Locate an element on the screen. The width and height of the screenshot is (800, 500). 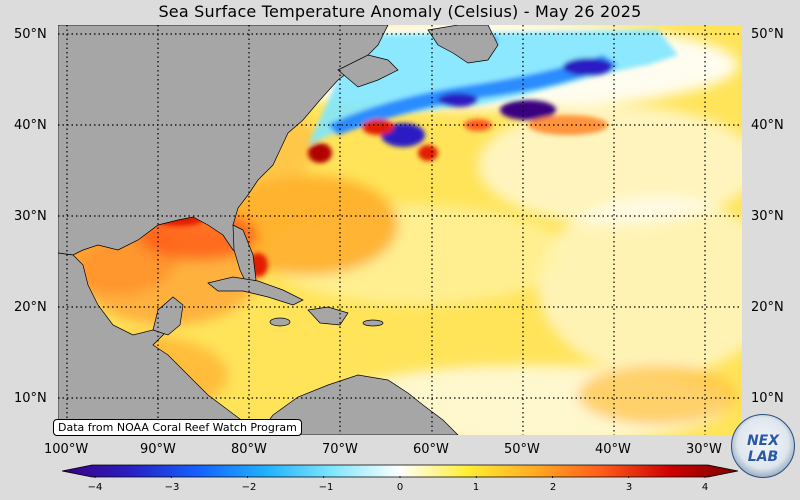
data-source-note: Data from NOAA Coral Reef Watch Program is located at coordinates (177, 427).